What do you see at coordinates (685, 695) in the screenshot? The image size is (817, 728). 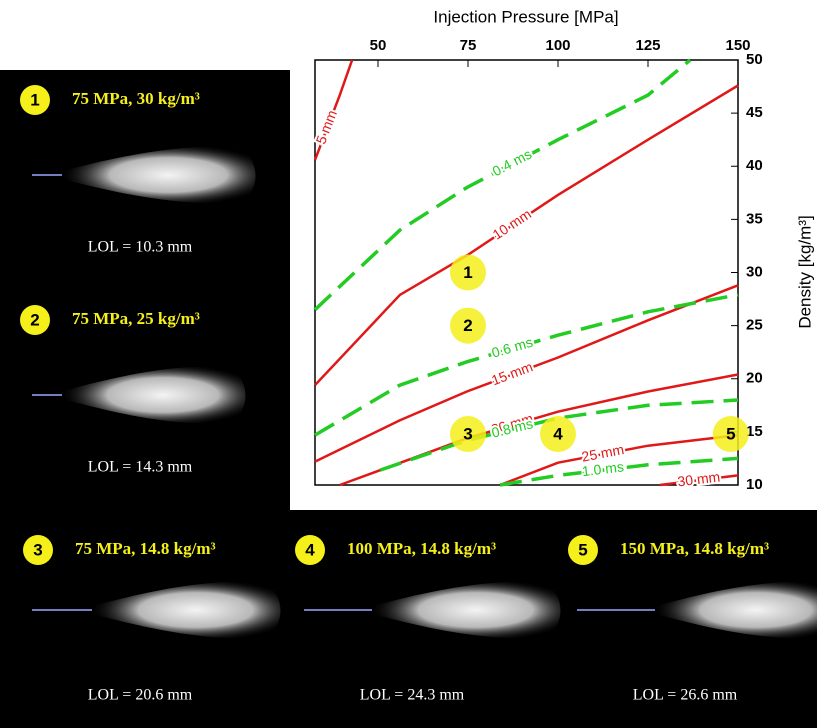 I see `panel-caption: LOL = 26.6 mm` at bounding box center [685, 695].